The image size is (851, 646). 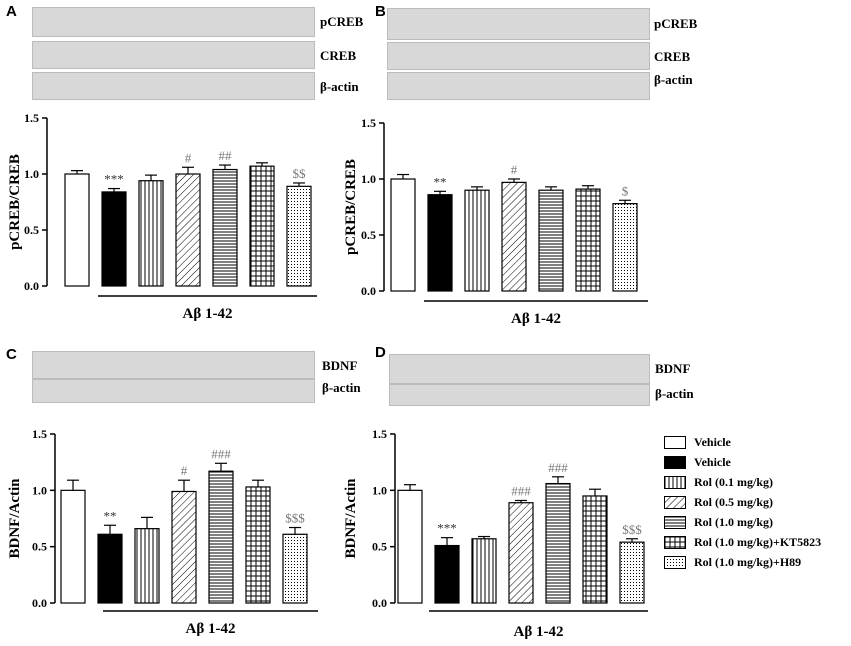 What do you see at coordinates (11, 354) in the screenshot?
I see `panel-letter-c: C` at bounding box center [11, 354].